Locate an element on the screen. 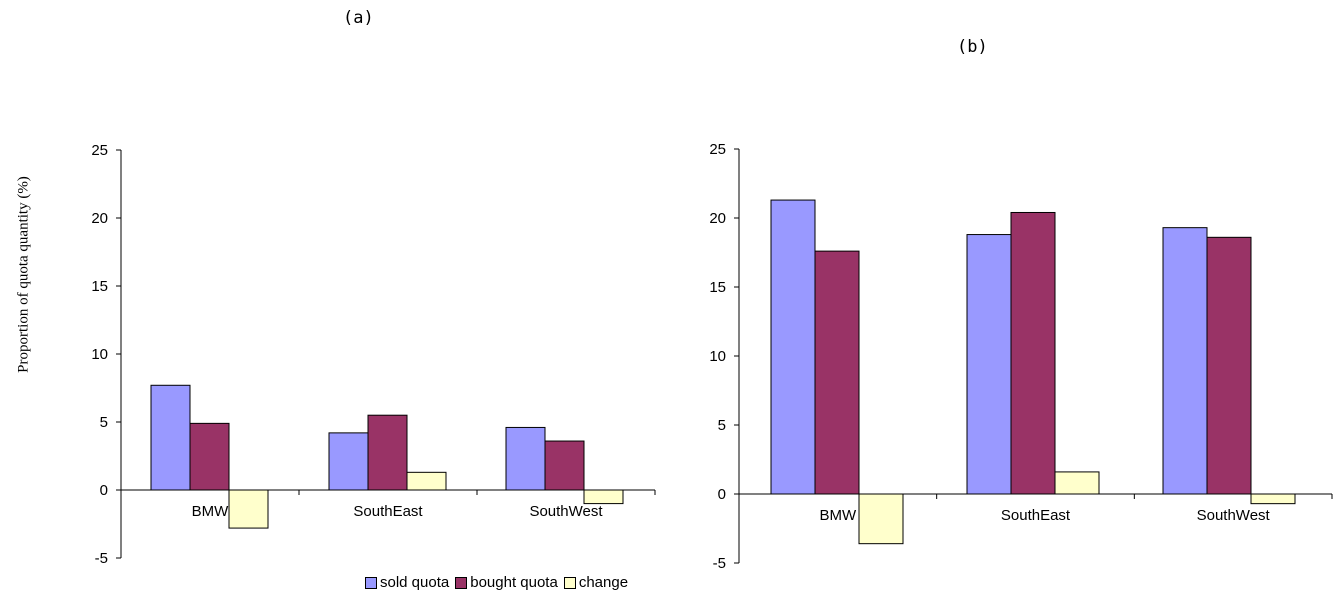 This screenshot has width=1334, height=598. legend-item-sold: sold quota is located at coordinates (407, 582).